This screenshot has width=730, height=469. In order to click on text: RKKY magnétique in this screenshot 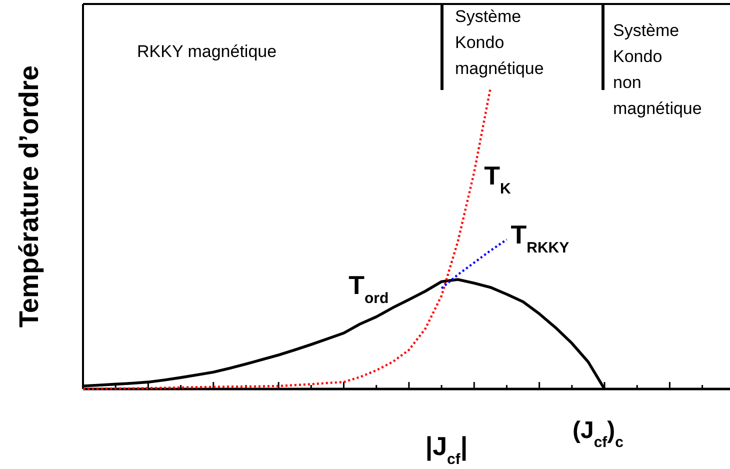, I will do `click(207, 51)`.